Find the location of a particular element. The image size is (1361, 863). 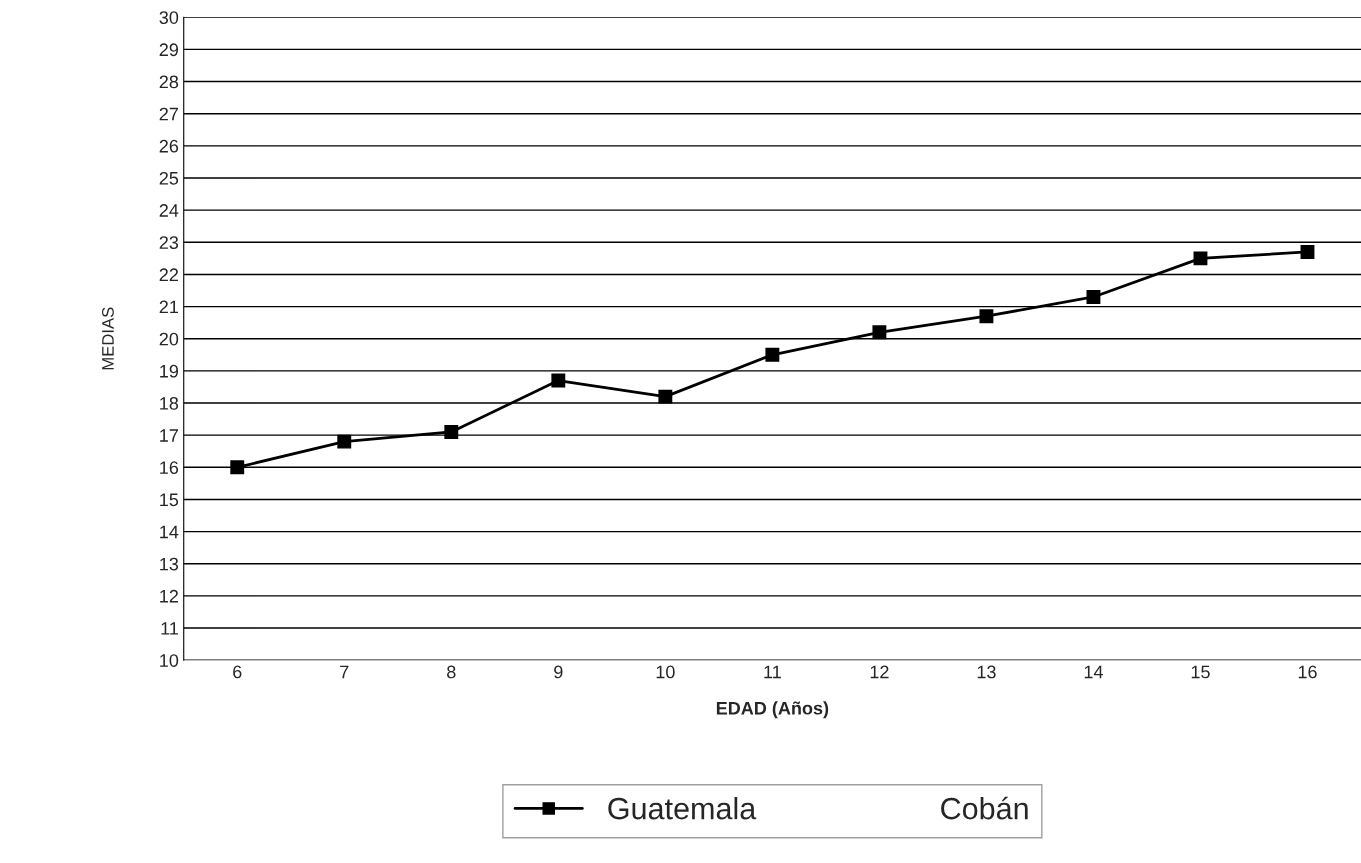

x-tick-label: 8 is located at coordinates (451, 672).